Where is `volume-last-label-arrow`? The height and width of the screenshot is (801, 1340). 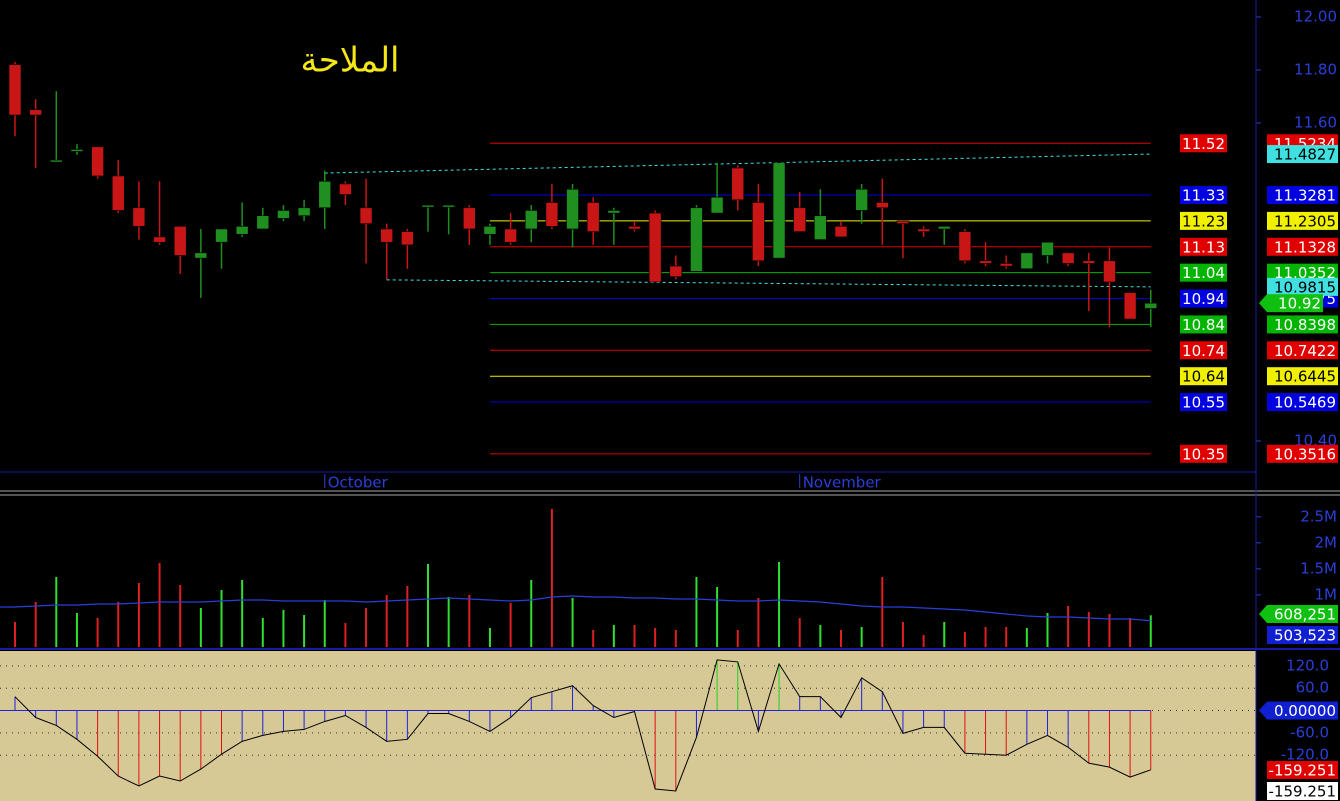 volume-last-label-arrow is located at coordinates (1263, 614).